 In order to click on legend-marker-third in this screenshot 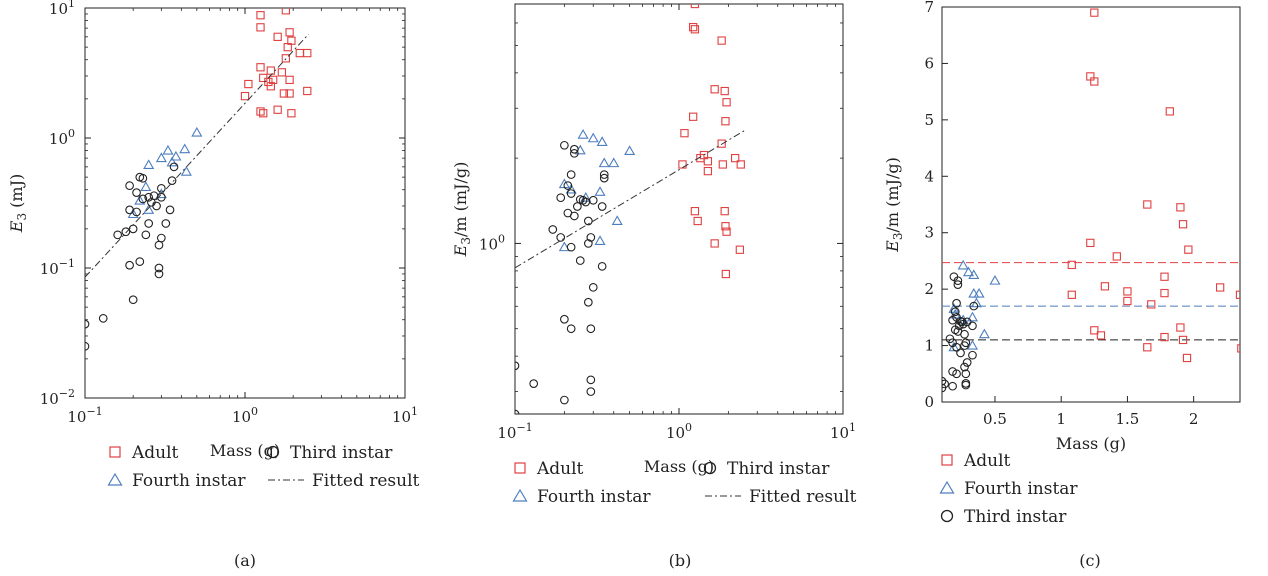, I will do `click(273, 452)`.